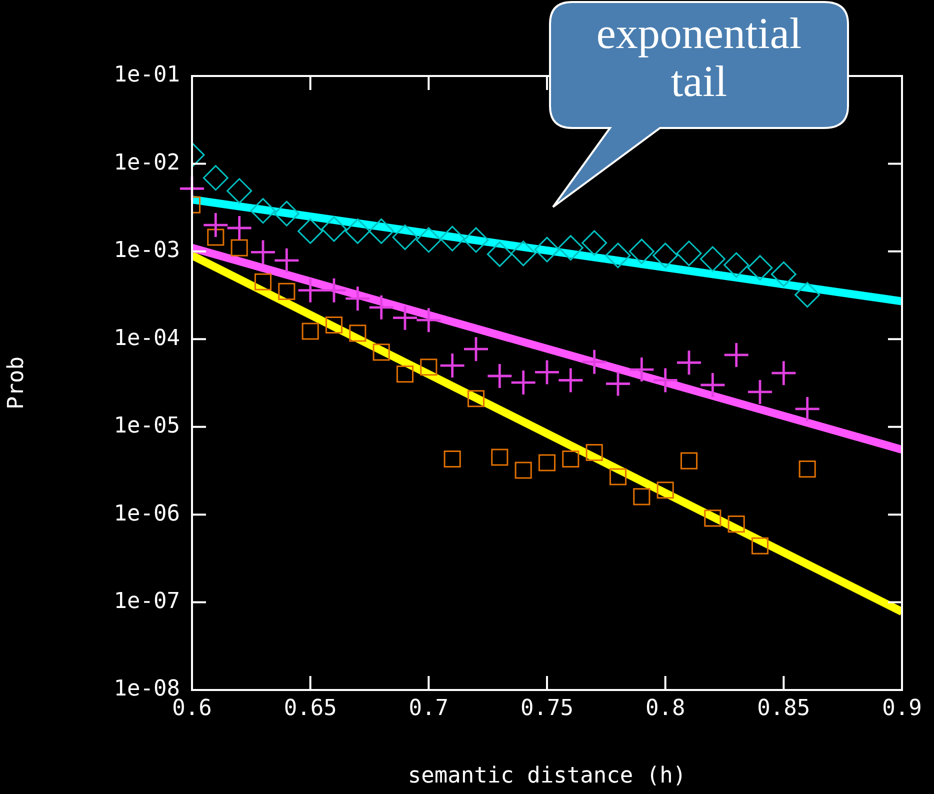 The width and height of the screenshot is (934, 794). What do you see at coordinates (699, 57) in the screenshot?
I see `annotation: exponential tail` at bounding box center [699, 57].